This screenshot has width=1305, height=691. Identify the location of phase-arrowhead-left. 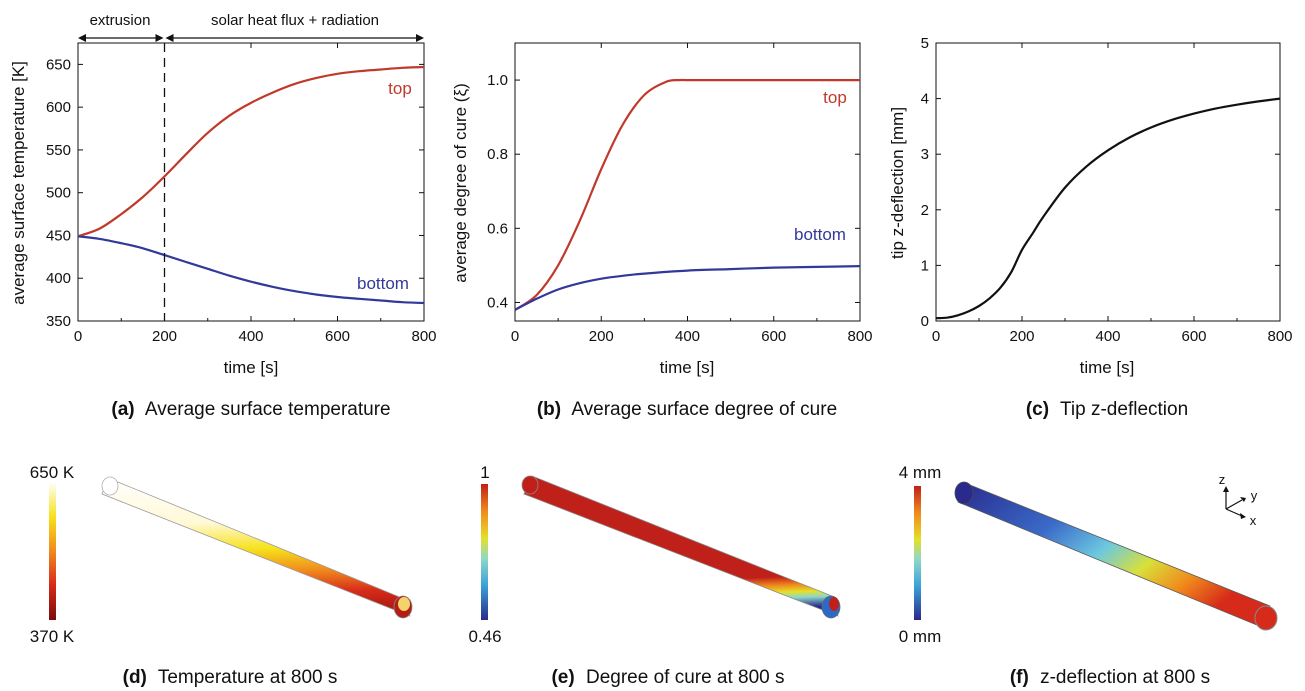
(82, 38).